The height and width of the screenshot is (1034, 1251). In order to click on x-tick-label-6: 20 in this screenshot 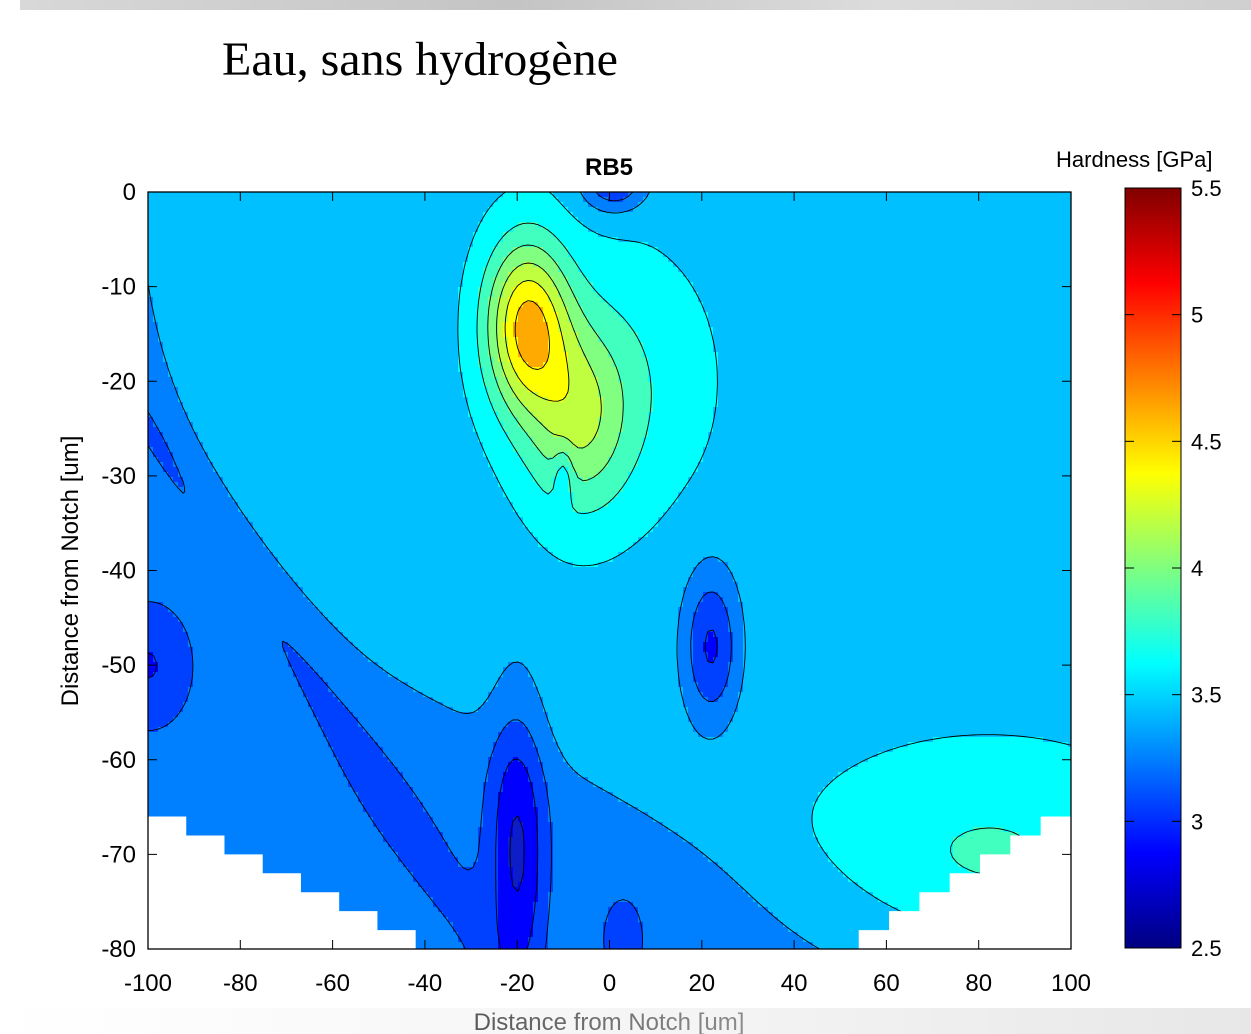, I will do `click(701, 983)`.